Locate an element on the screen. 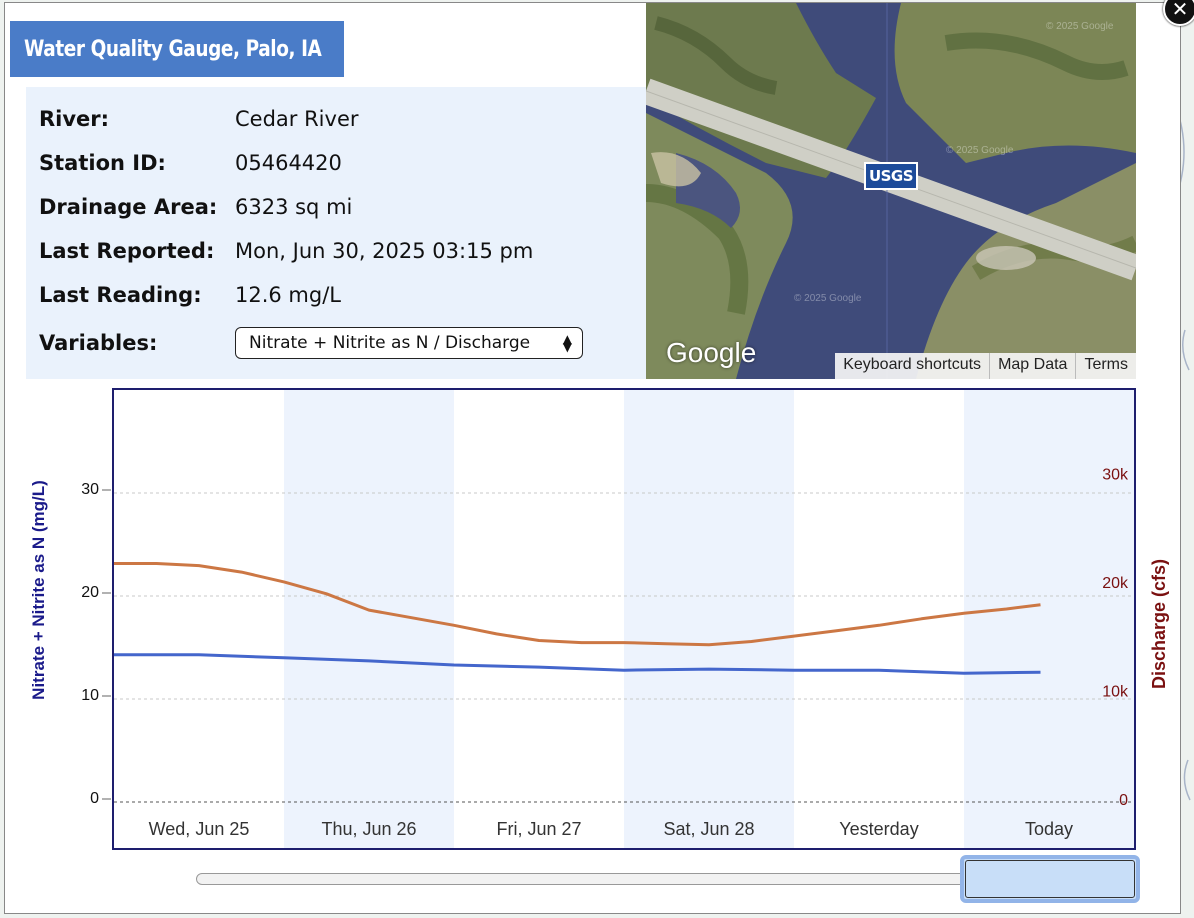 The image size is (1194, 918). select-arrows-icon: ▲ ▼ is located at coordinates (567, 343).